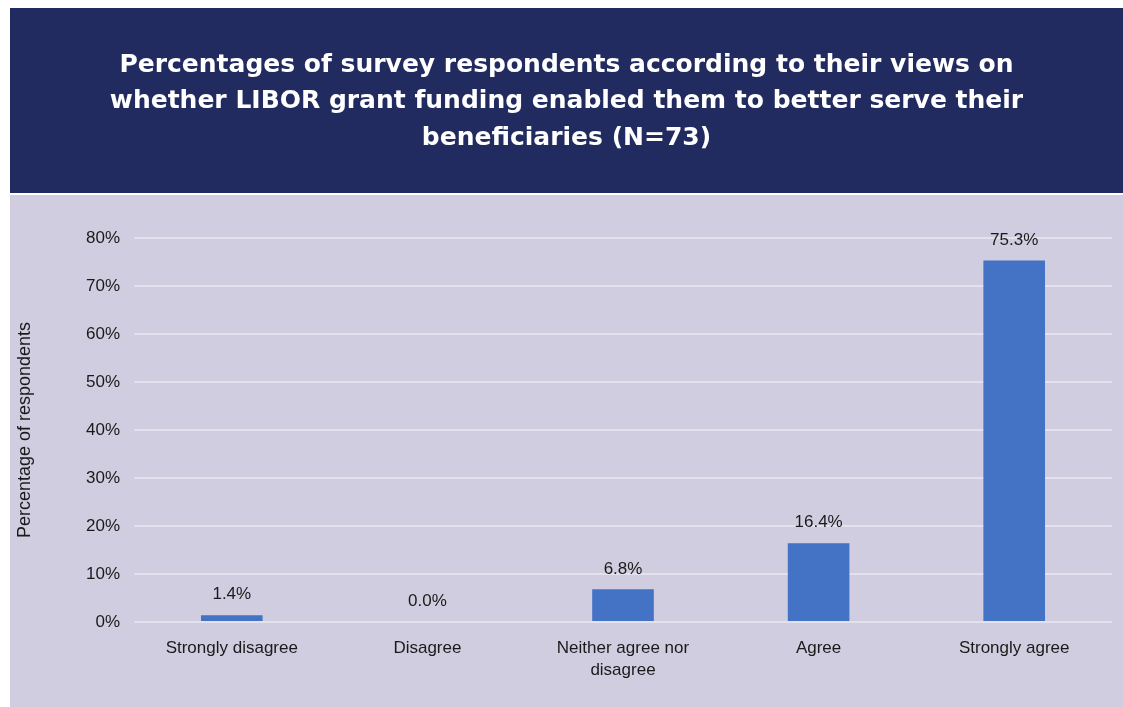  I want to click on x-tick-label: Neither agree nor disagree, so click(623, 658).